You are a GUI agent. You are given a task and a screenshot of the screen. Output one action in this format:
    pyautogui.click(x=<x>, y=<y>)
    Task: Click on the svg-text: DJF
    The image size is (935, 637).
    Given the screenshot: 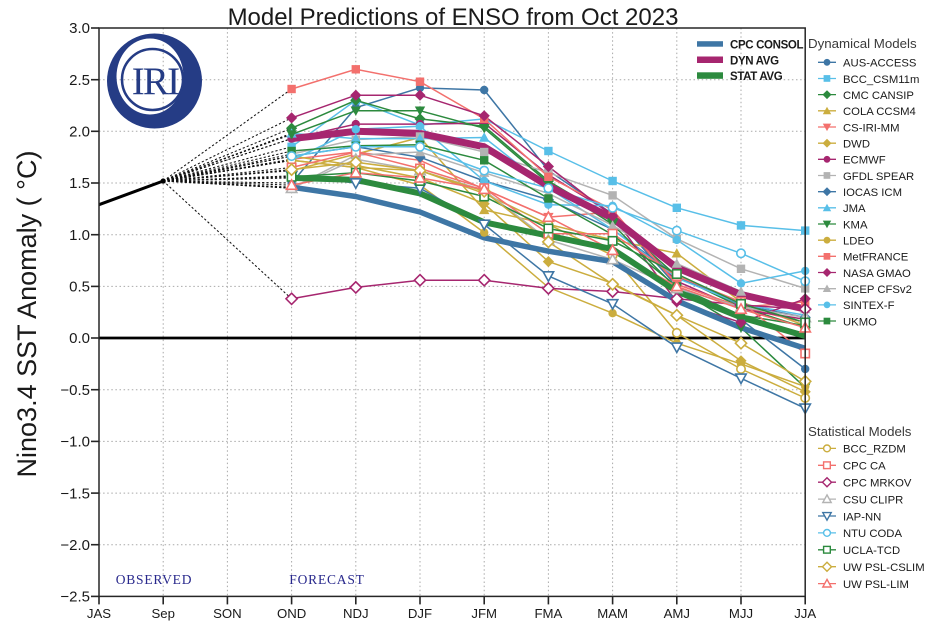 What is the action you would take?
    pyautogui.click(x=420, y=613)
    